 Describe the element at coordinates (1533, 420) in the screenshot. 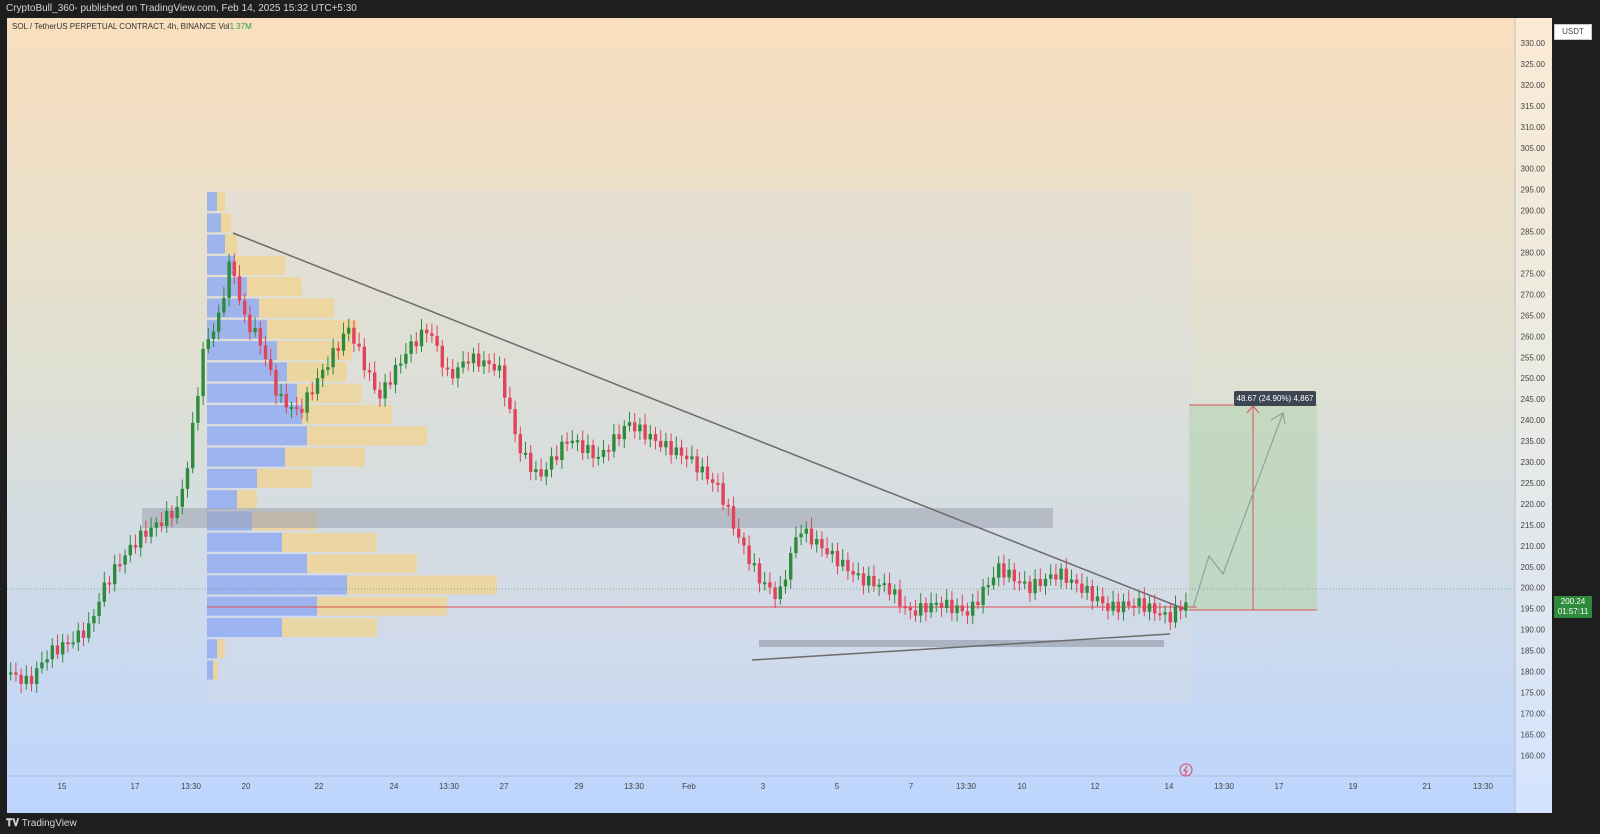

I see `price-tick: 240.00` at that location.